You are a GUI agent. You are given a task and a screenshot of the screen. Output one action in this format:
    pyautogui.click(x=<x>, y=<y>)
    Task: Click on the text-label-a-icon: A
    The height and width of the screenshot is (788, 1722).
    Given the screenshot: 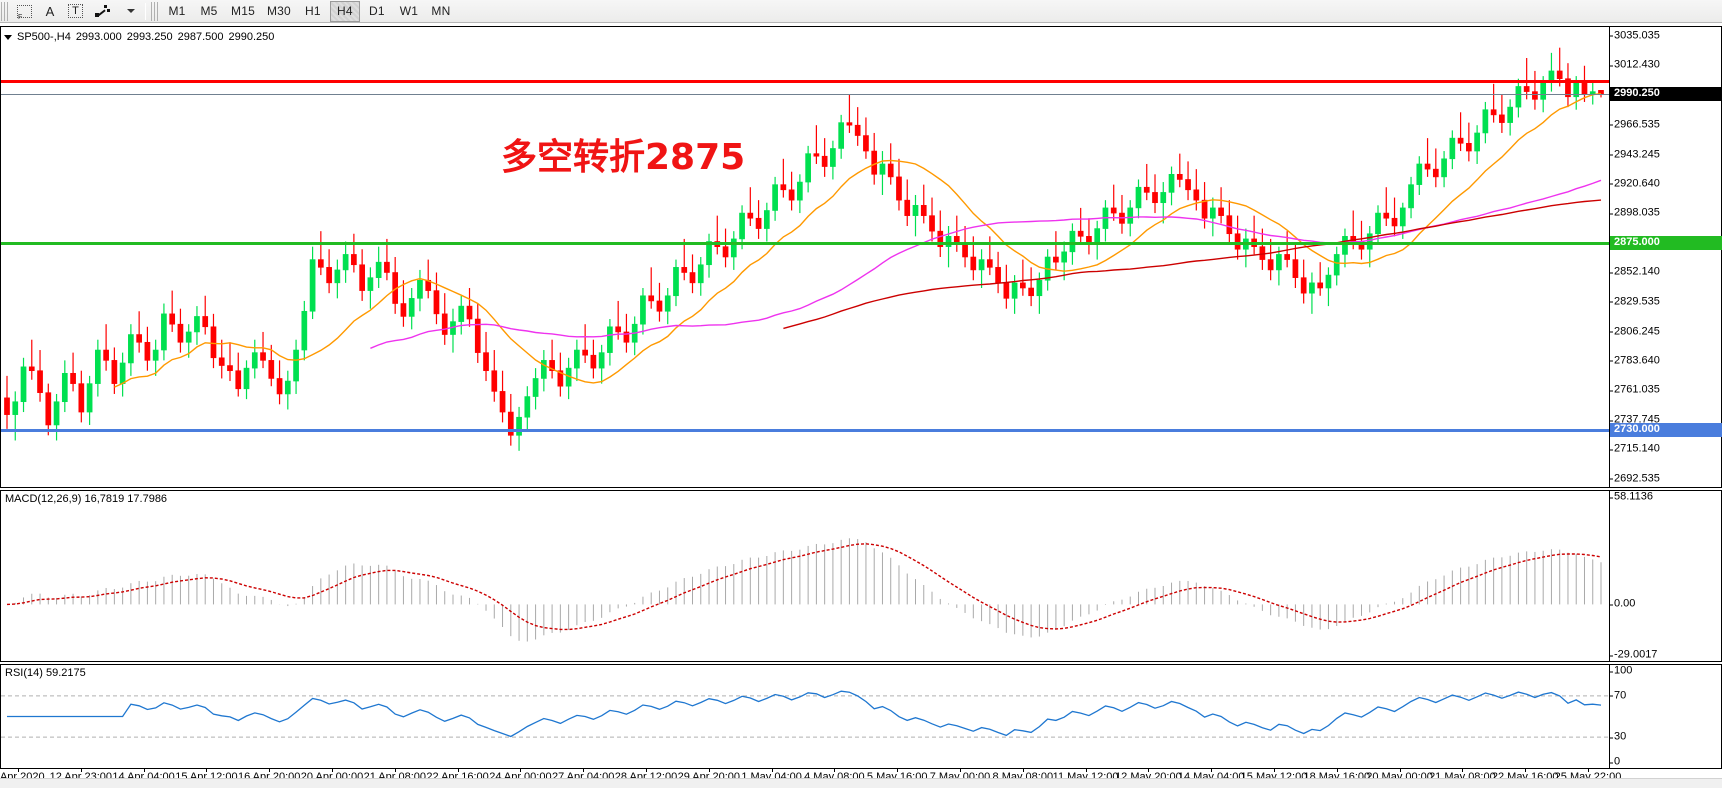 What is the action you would take?
    pyautogui.click(x=50, y=11)
    